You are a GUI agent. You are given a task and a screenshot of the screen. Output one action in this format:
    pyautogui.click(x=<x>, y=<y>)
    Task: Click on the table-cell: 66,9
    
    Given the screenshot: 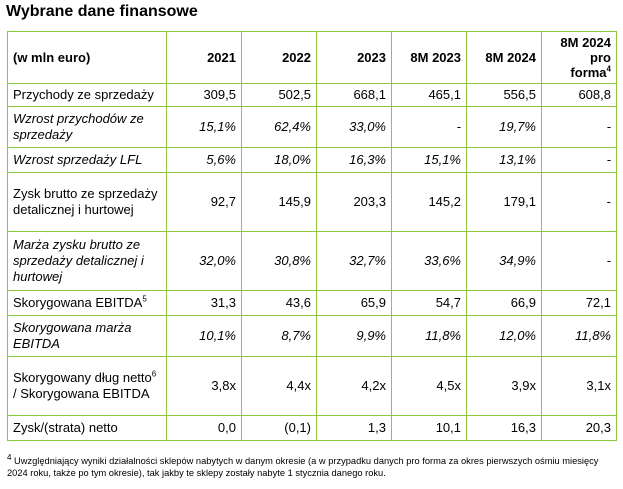 What is the action you would take?
    pyautogui.click(x=504, y=303)
    